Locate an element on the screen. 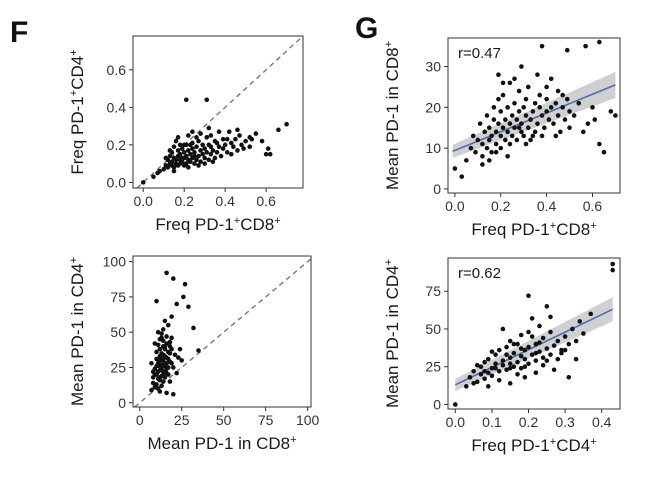 This screenshot has width=650, height=480. y-axis-label: Mean PD-1 in CD8+ is located at coordinates (392, 115).